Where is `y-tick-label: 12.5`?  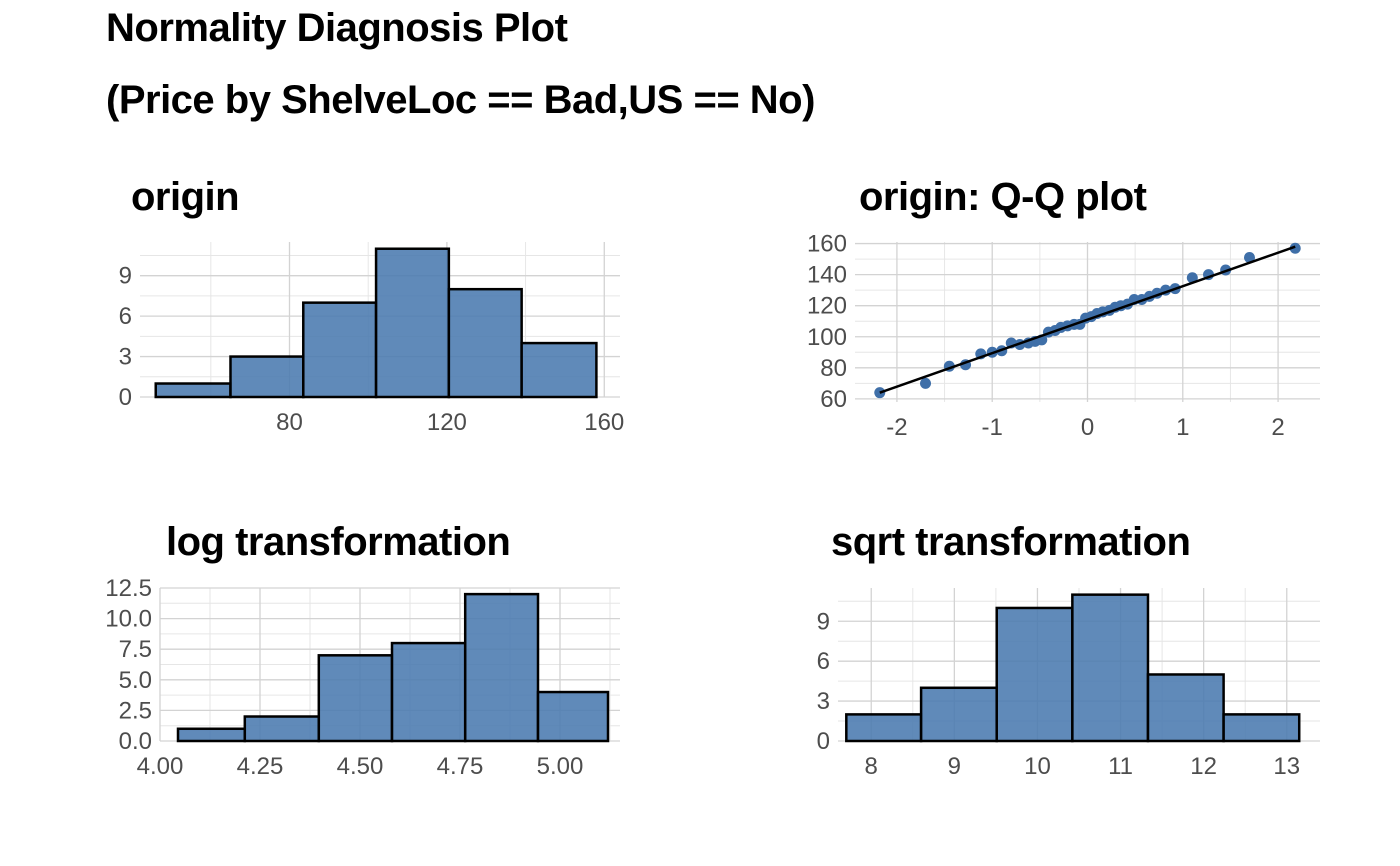
y-tick-label: 12.5 is located at coordinates (128, 588).